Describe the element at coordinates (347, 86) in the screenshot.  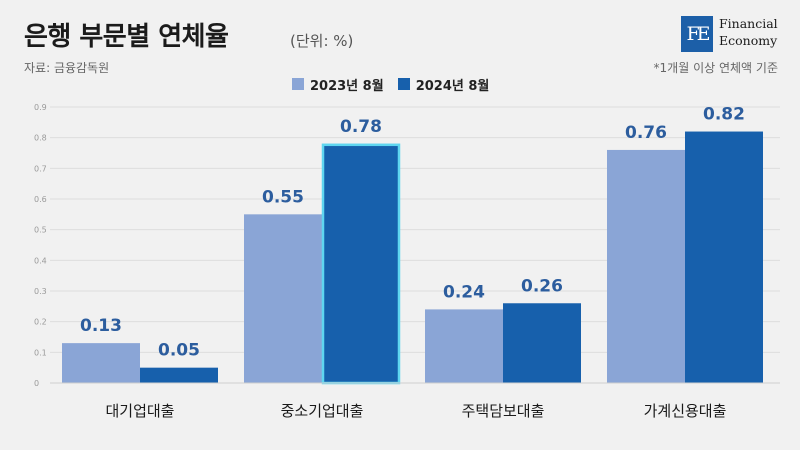
I see `legend-label-2023: 2023년 8월` at that location.